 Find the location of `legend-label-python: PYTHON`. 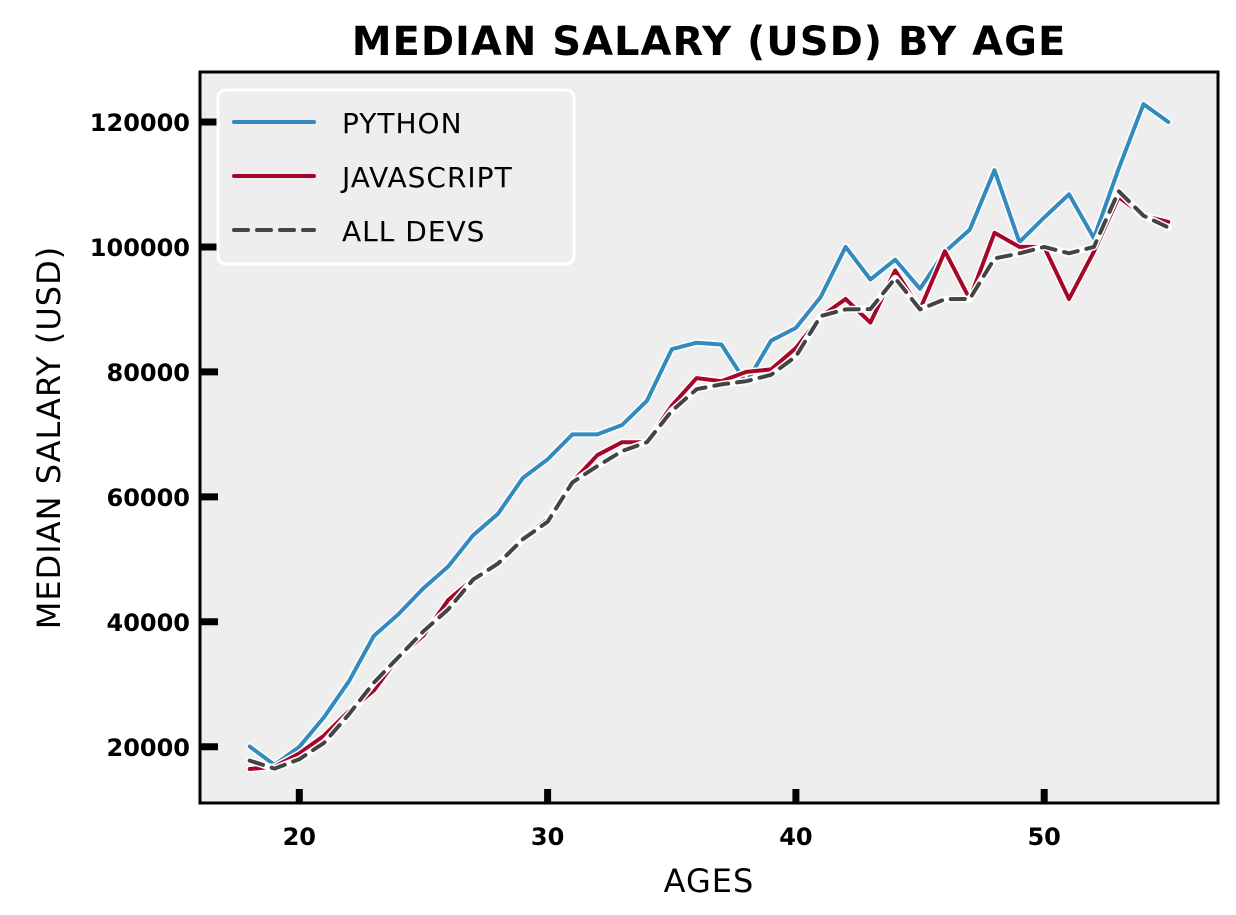

legend-label-python: PYTHON is located at coordinates (402, 123).